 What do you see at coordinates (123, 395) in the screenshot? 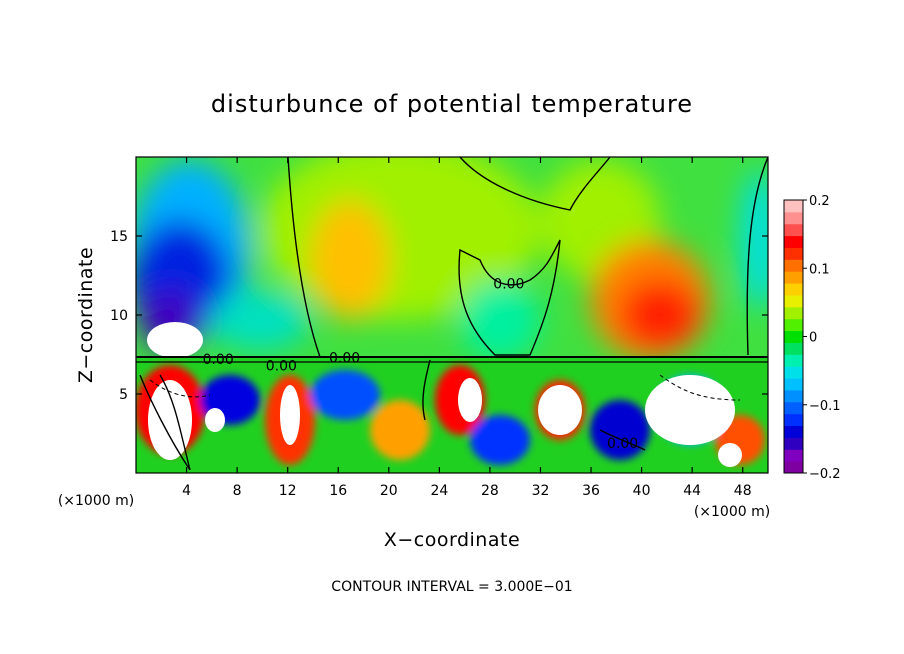
I see `y-tick-label: 5` at bounding box center [123, 395].